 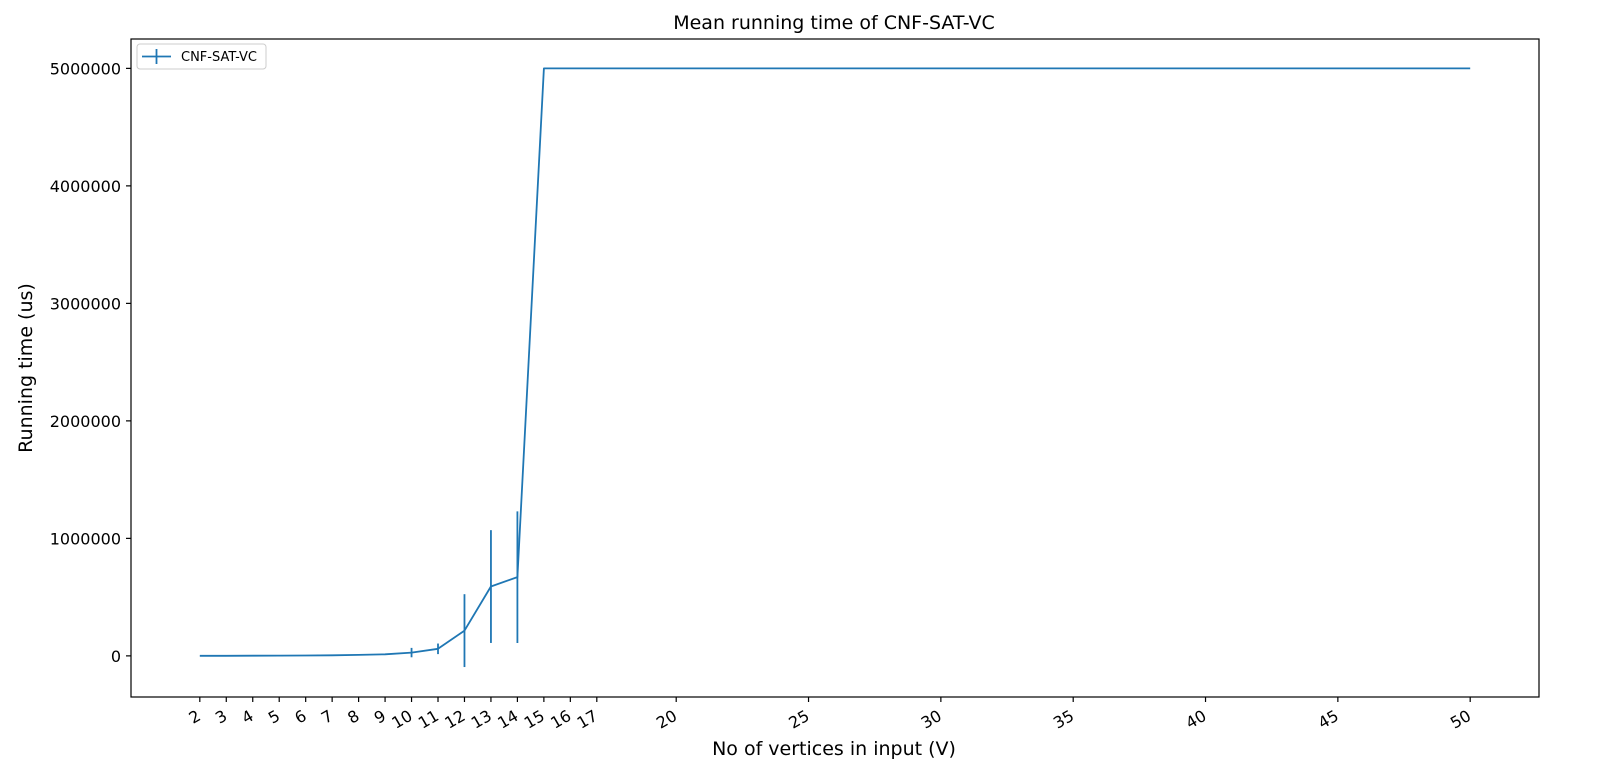 What do you see at coordinates (798, 719) in the screenshot?
I see `x-tick-label: 25` at bounding box center [798, 719].